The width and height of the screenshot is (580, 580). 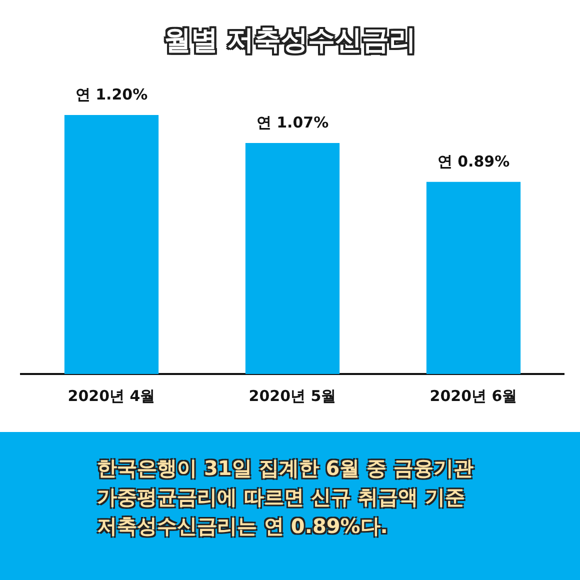 I want to click on chart-title: 월별 저축성수신금리, so click(x=290, y=41).